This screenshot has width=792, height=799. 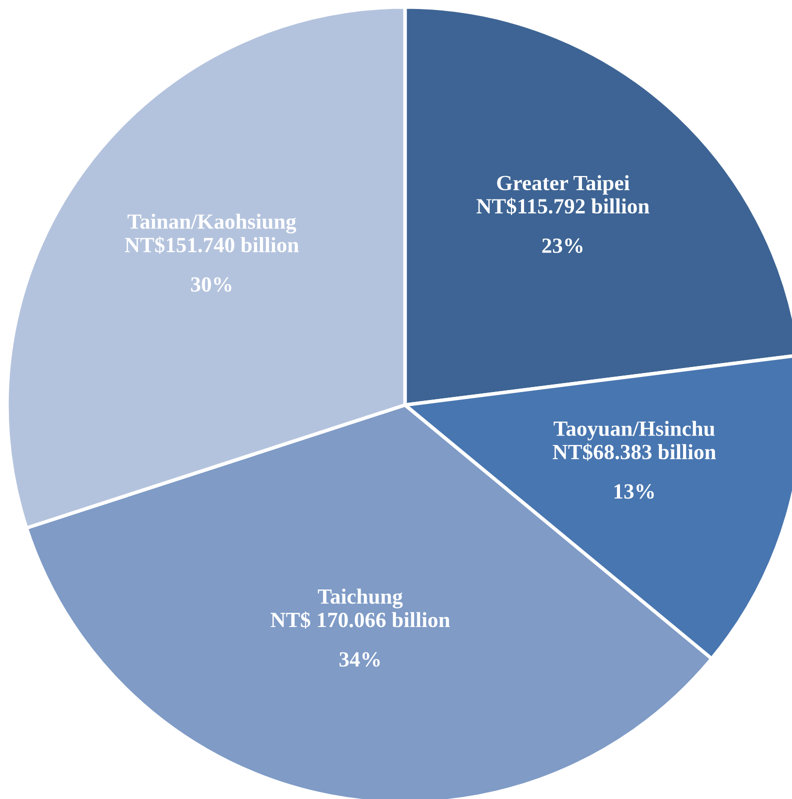 What do you see at coordinates (563, 206) in the screenshot?
I see `text: NT$115.792 billion` at bounding box center [563, 206].